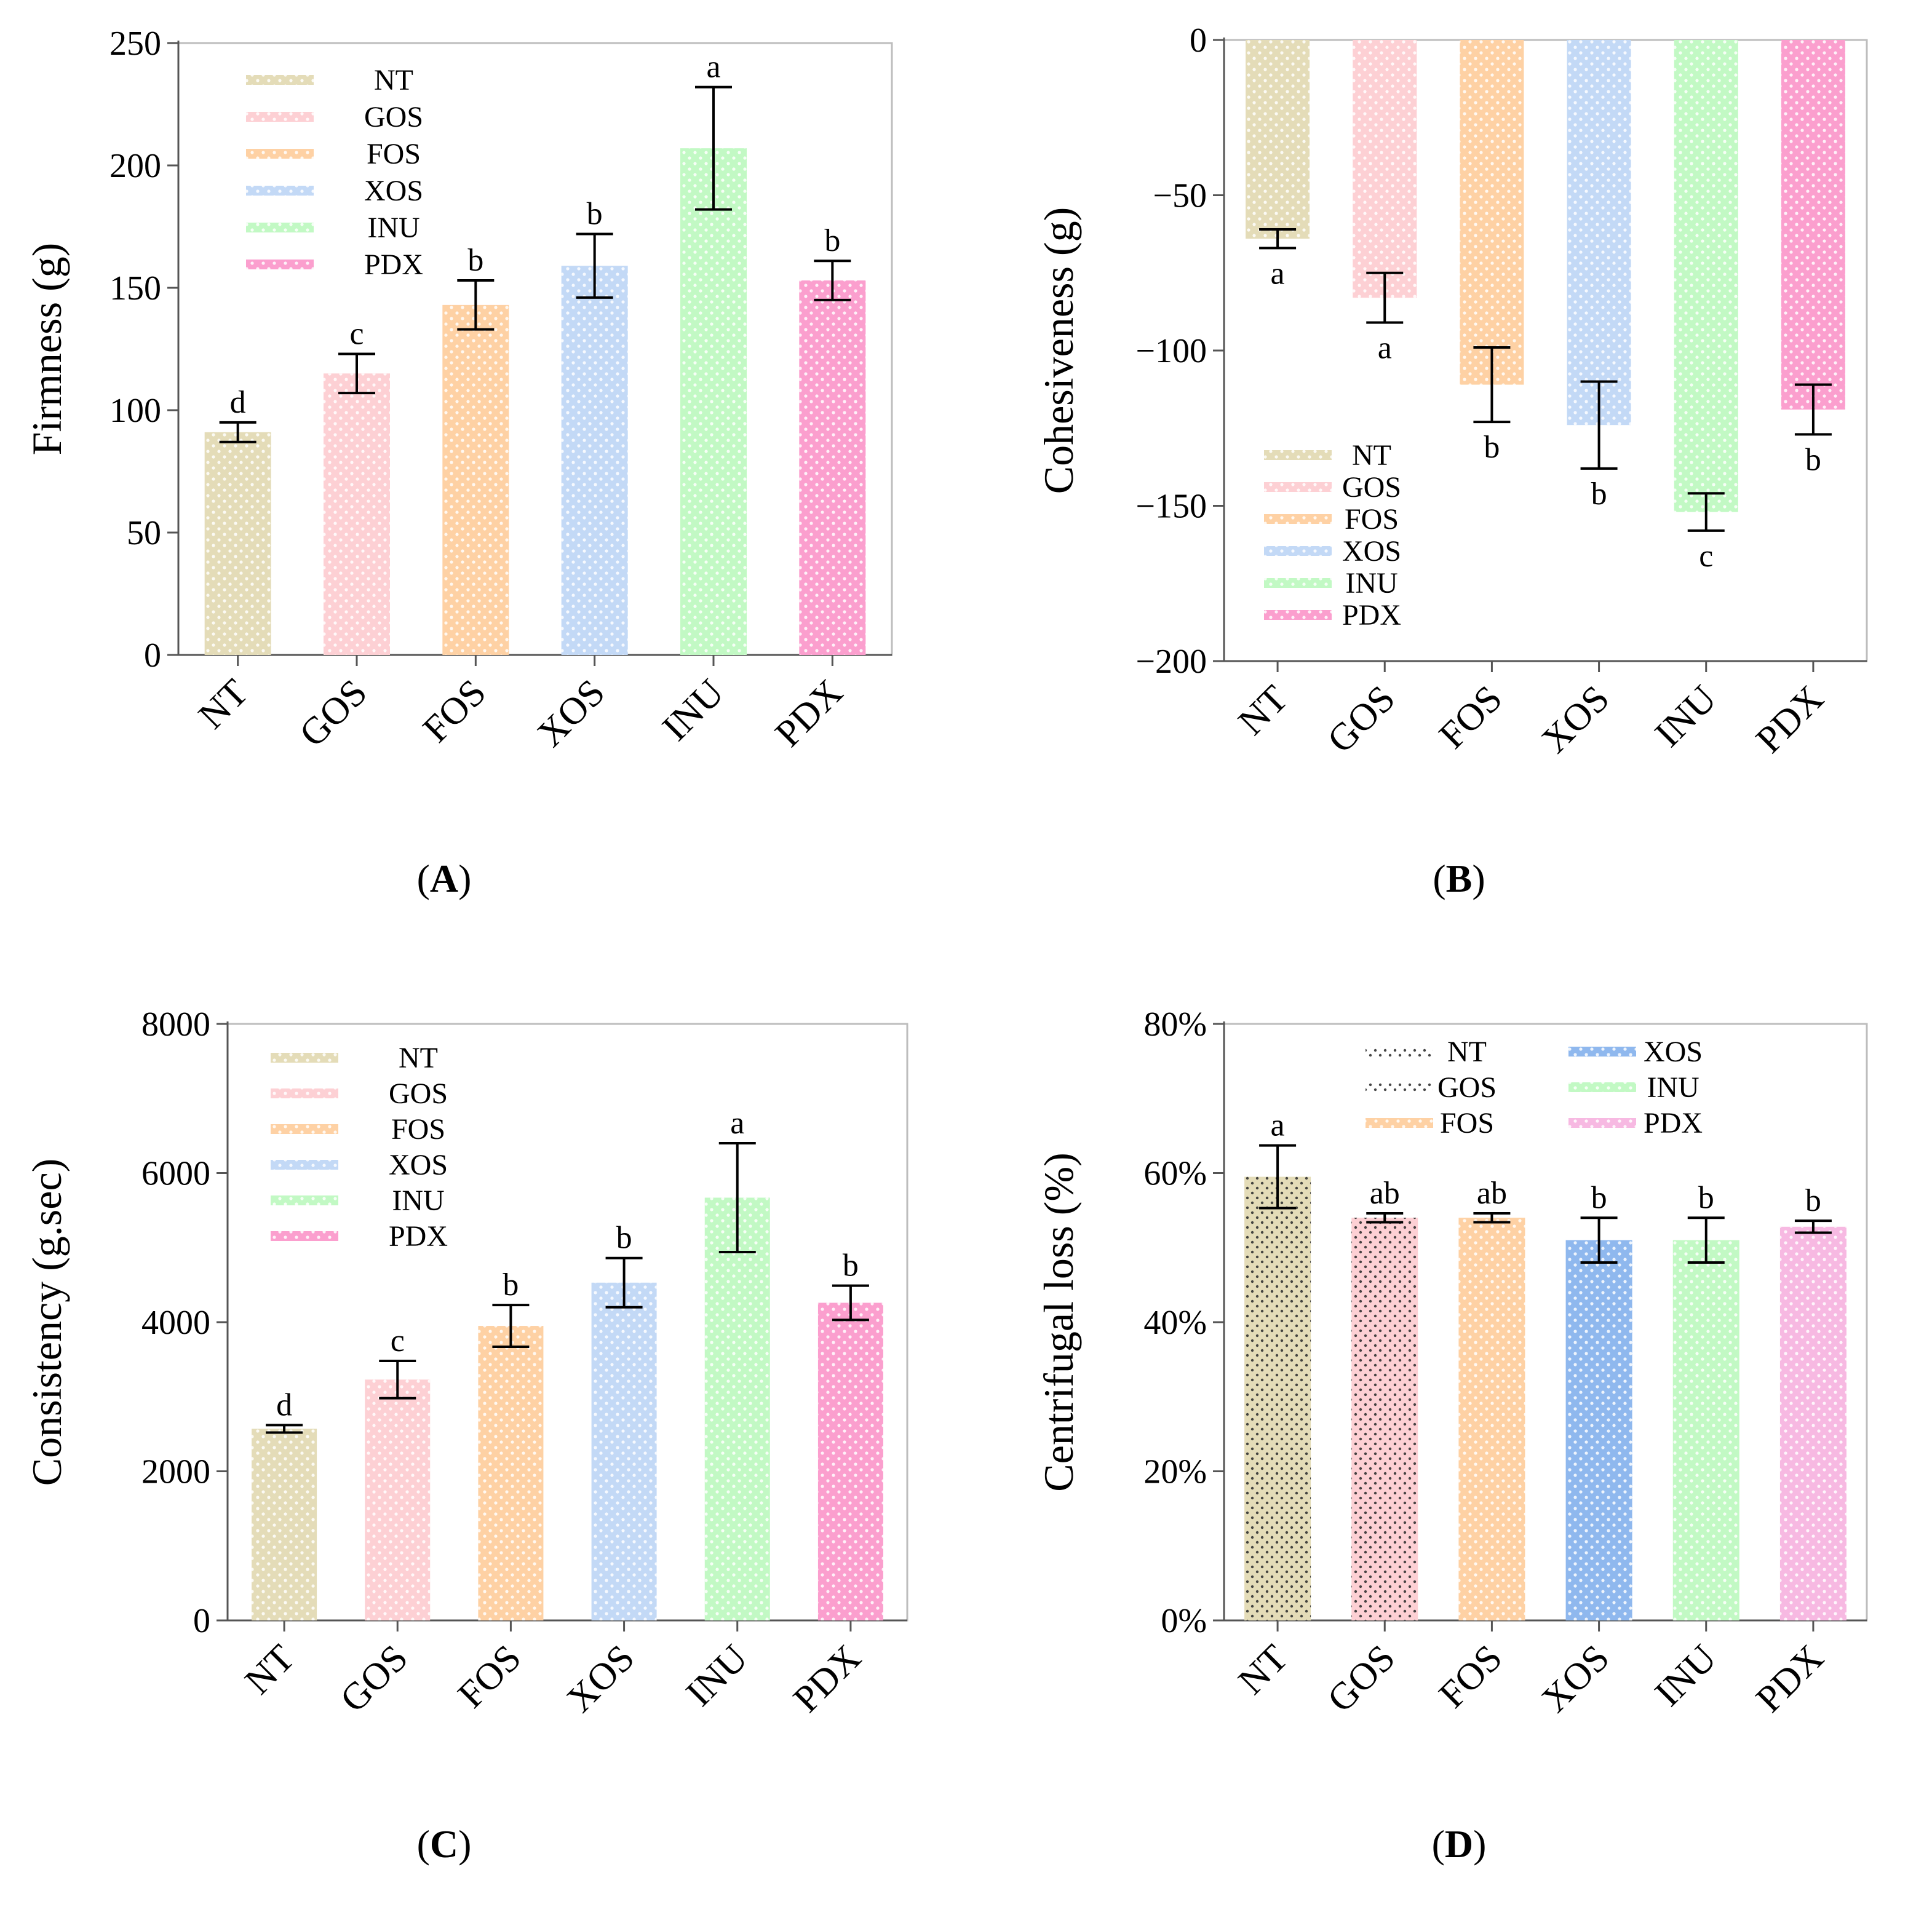  What do you see at coordinates (1298, 583) in the screenshot?
I see `legend-swatch-pattern-INU` at bounding box center [1298, 583].